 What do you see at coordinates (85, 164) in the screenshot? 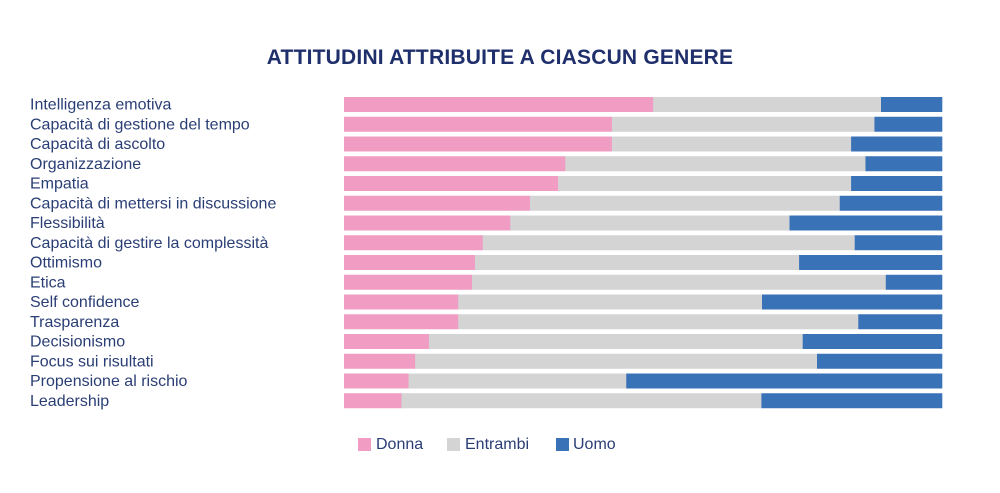
I see `category-label: Organizzazione` at bounding box center [85, 164].